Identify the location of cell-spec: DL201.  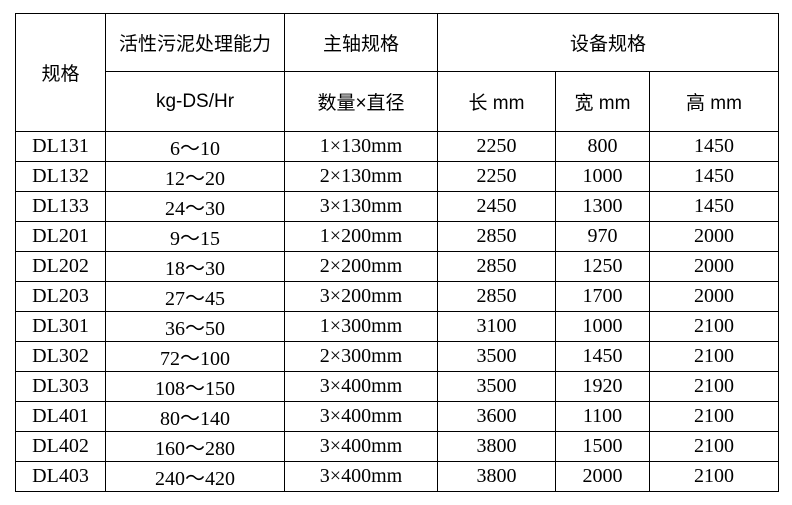
(60, 236).